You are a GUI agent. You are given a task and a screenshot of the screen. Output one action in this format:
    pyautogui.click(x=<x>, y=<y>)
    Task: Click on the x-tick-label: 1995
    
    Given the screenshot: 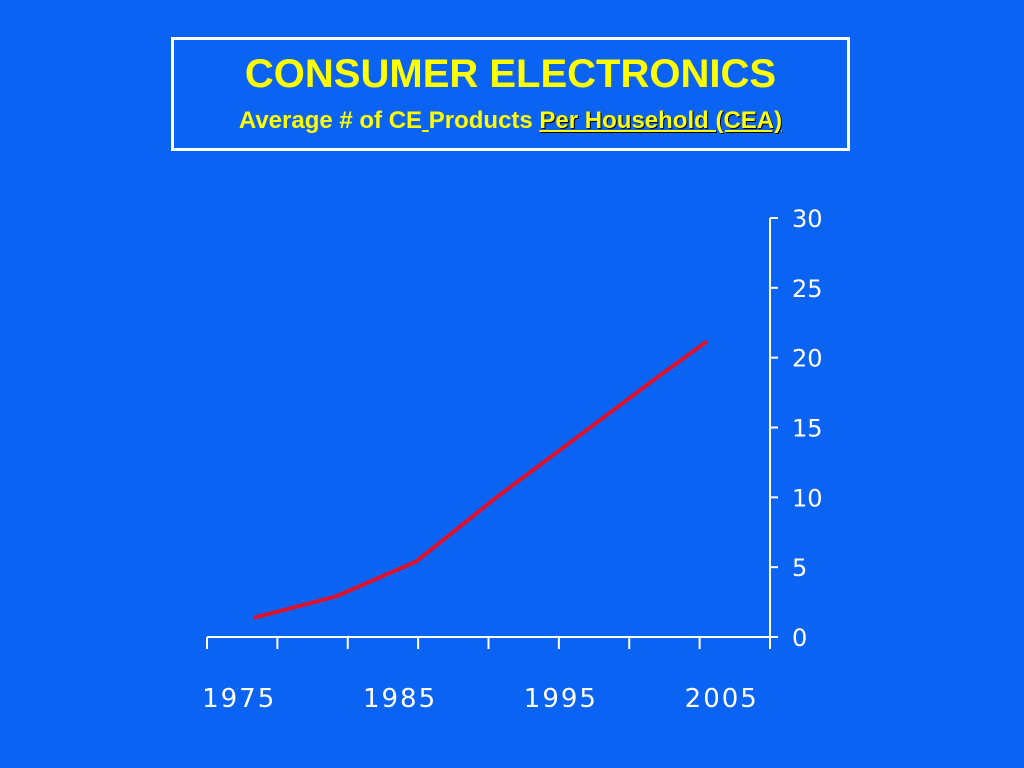 What is the action you would take?
    pyautogui.click(x=561, y=699)
    